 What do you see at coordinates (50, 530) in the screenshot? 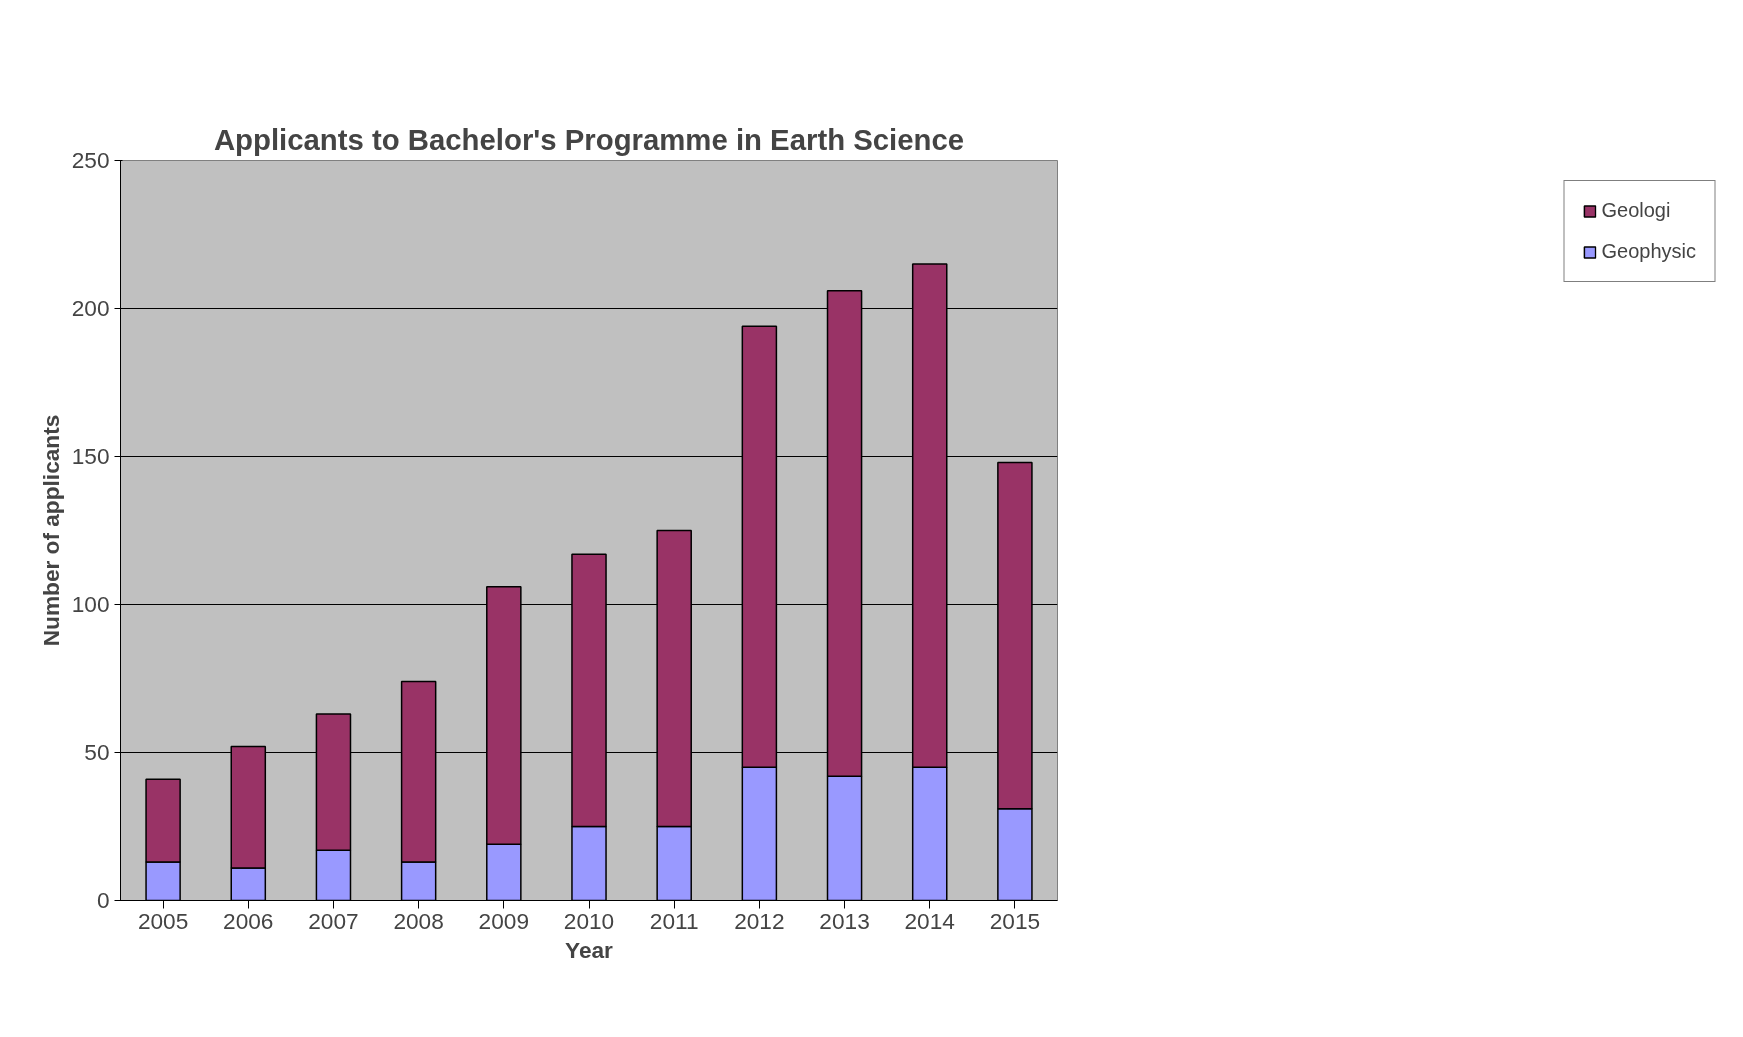
I see `y-axis-title: Number of applicants` at bounding box center [50, 530].